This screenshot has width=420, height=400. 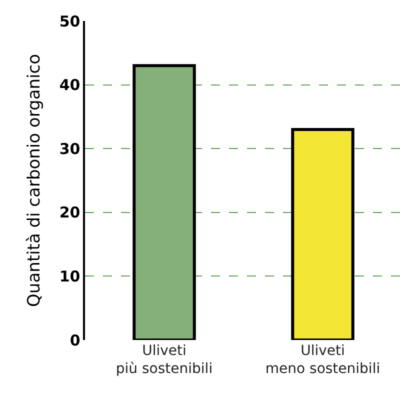 What do you see at coordinates (69, 213) in the screenshot?
I see `y-tick-label: 20` at bounding box center [69, 213].